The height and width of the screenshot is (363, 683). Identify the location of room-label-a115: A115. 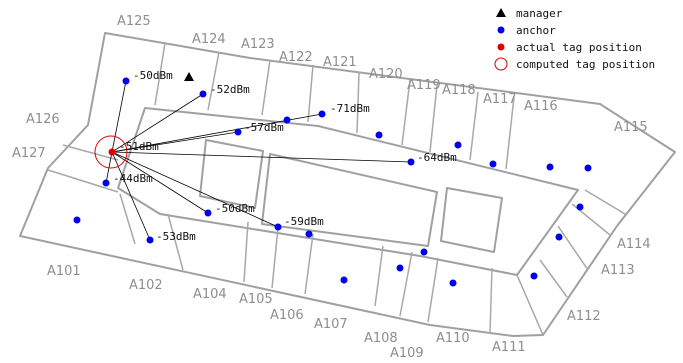
(631, 127).